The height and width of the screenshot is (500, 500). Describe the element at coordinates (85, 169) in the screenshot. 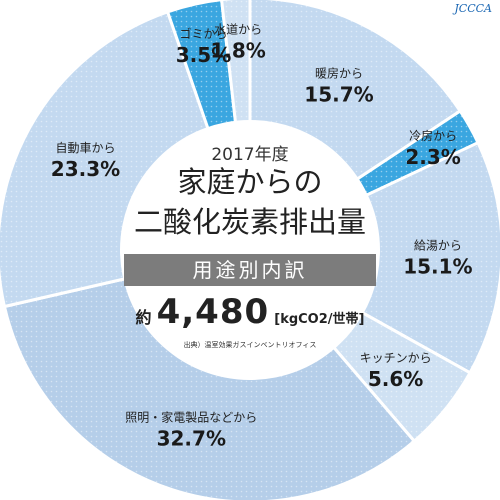

I see `slice-6-value: 23.3%` at that location.